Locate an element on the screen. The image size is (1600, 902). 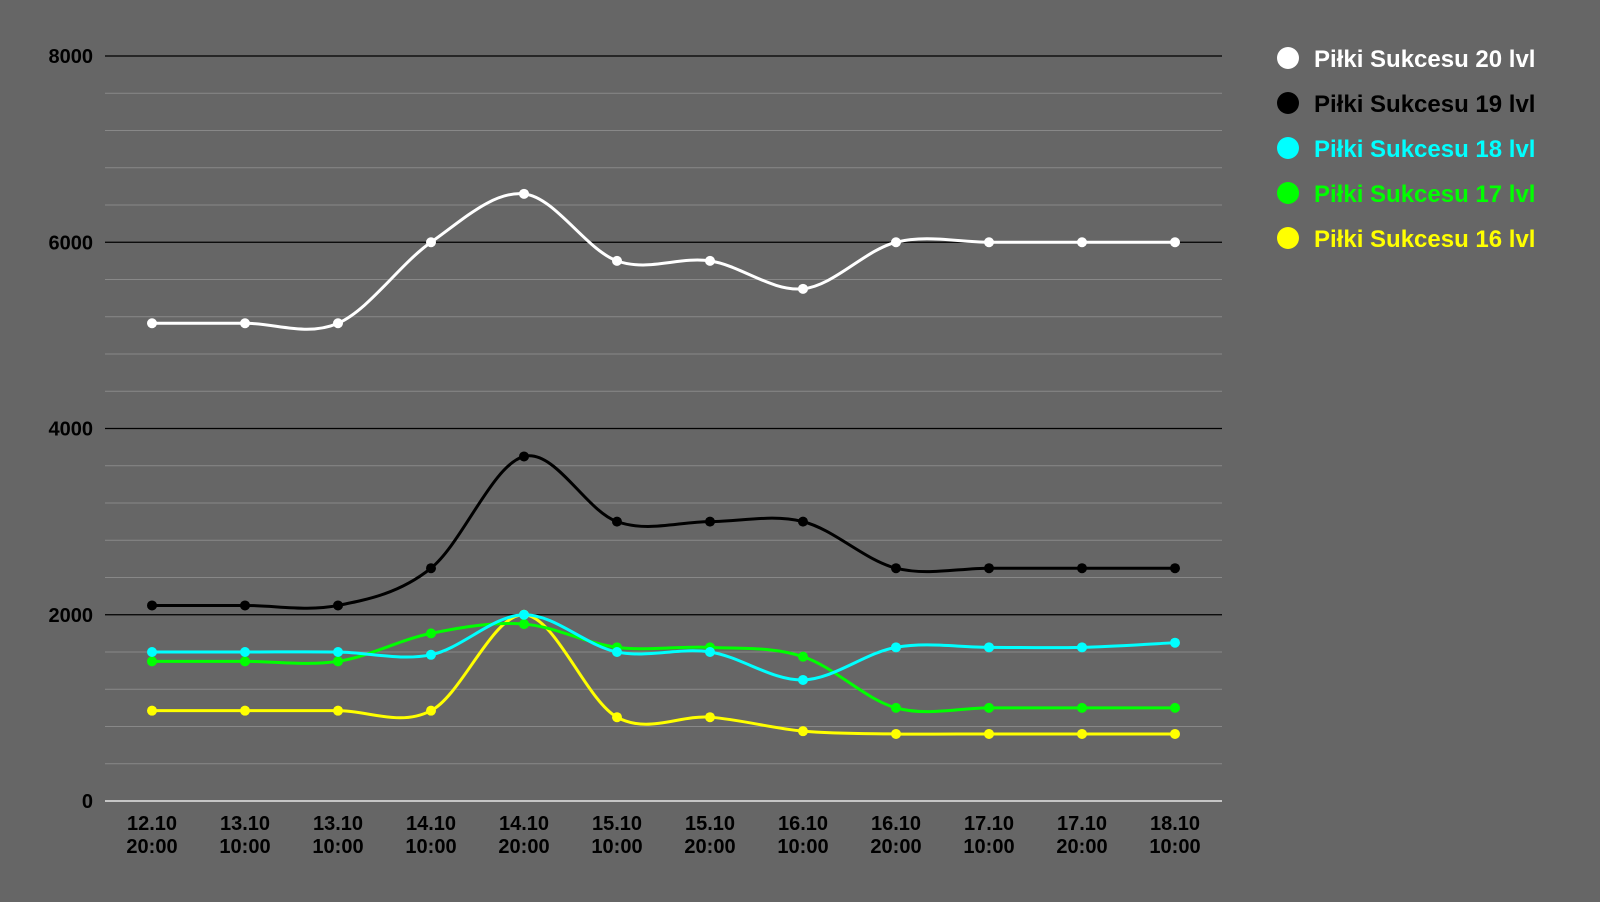
y-tick-label: 4000 is located at coordinates (71, 430).